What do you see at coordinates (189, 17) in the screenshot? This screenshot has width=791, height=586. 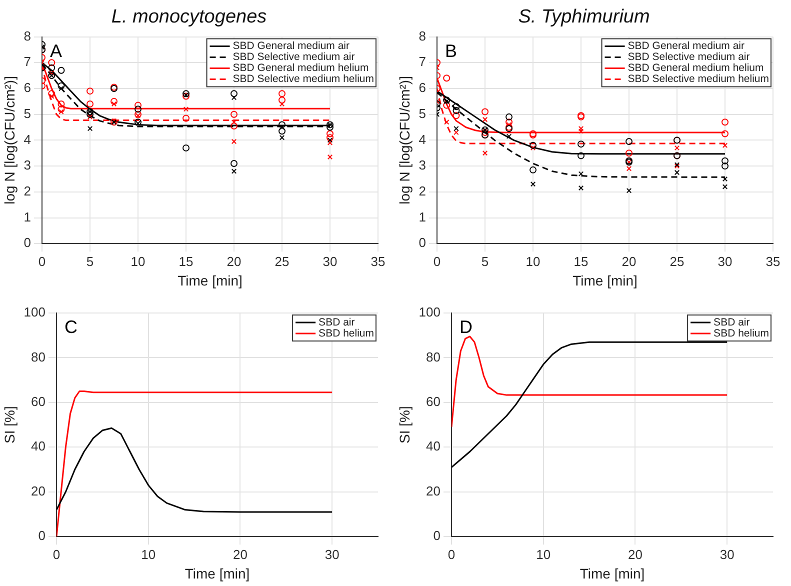 I see `chart-title: L. monocytogenes` at bounding box center [189, 17].